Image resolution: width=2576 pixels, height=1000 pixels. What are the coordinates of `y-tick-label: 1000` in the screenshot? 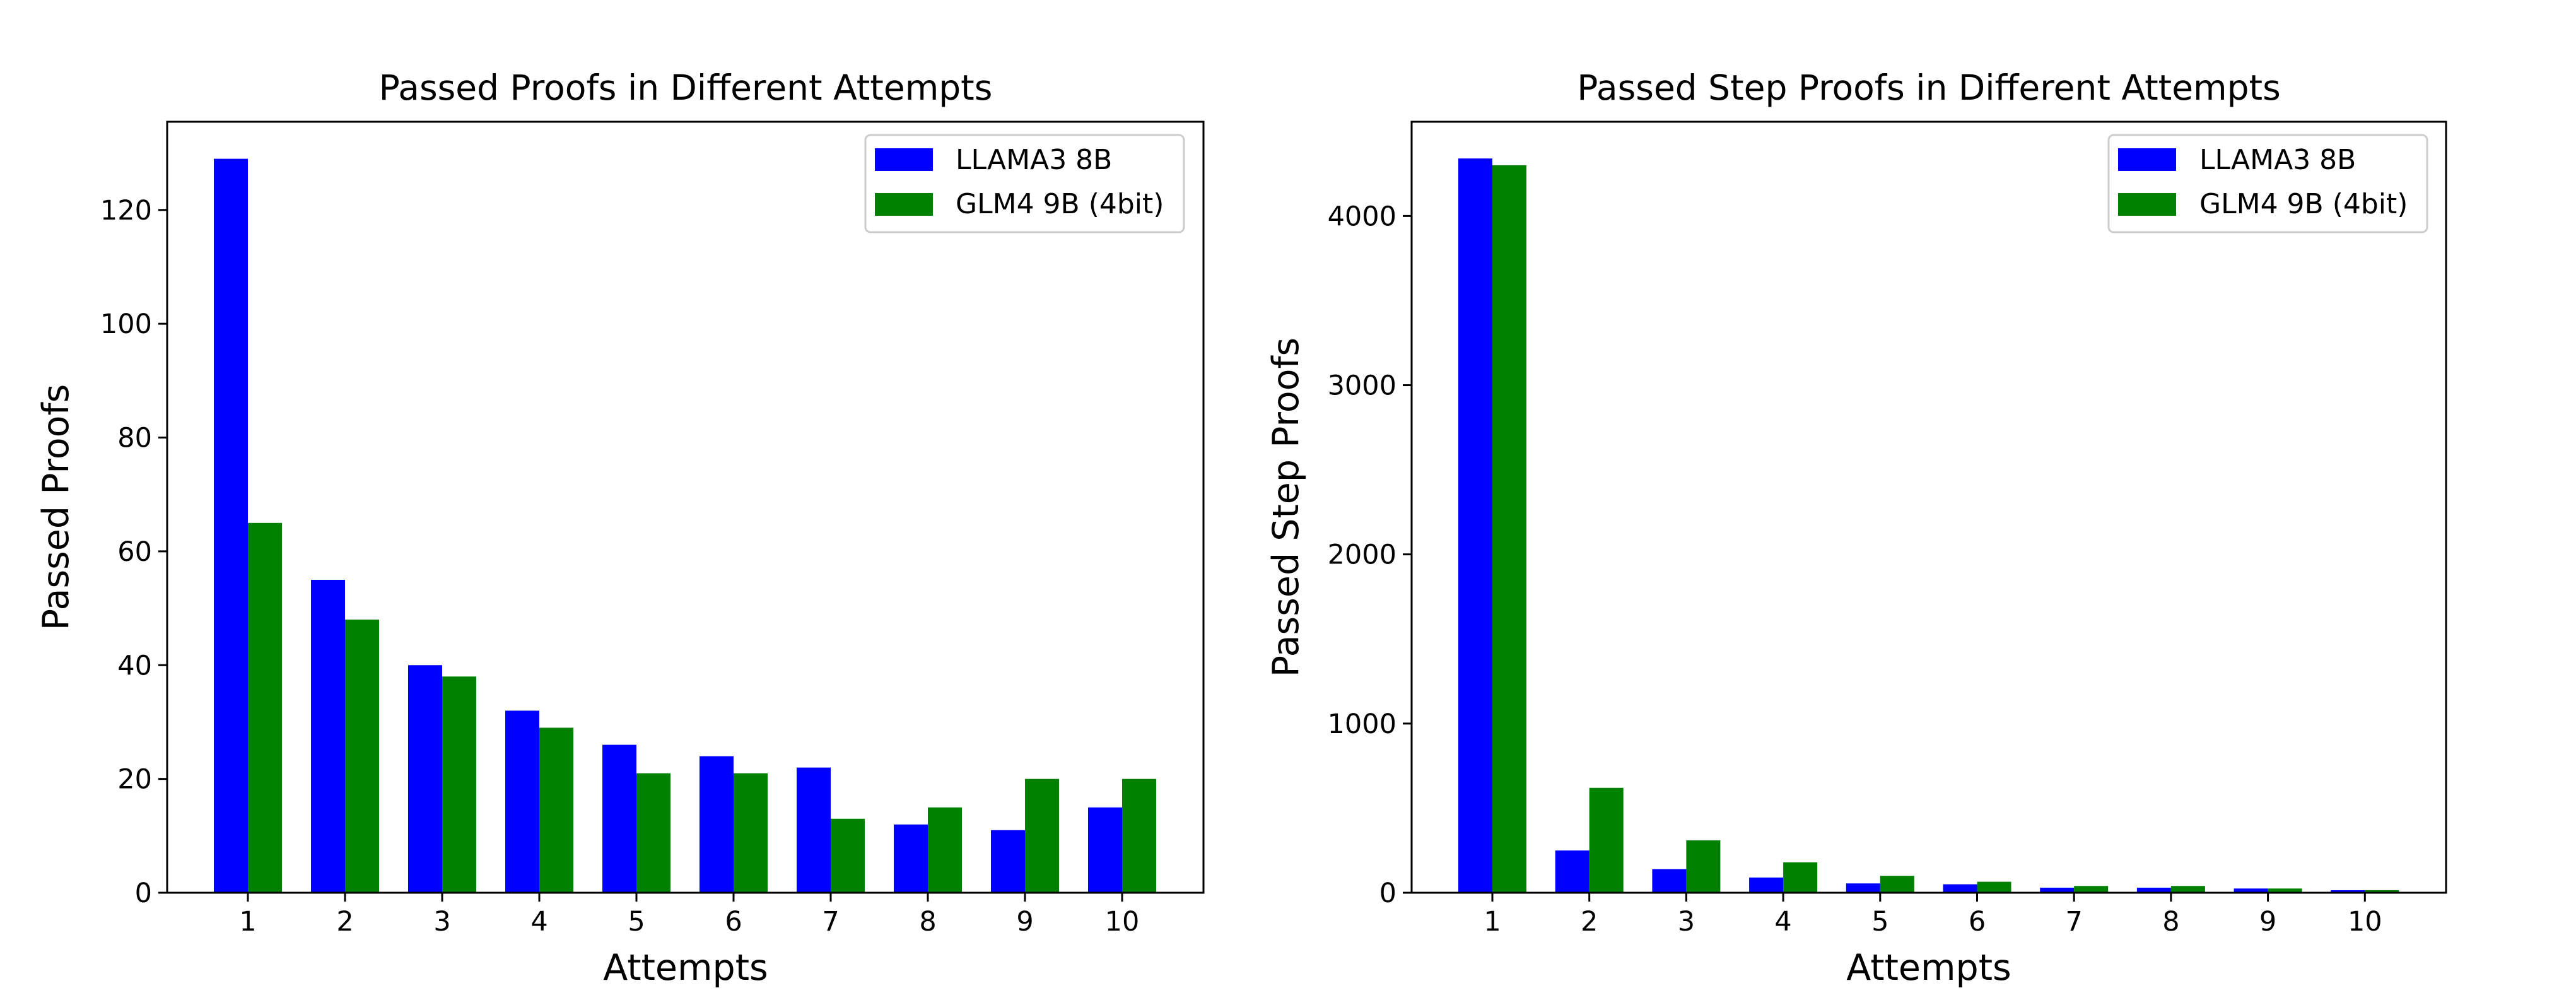 It's located at (1362, 724).